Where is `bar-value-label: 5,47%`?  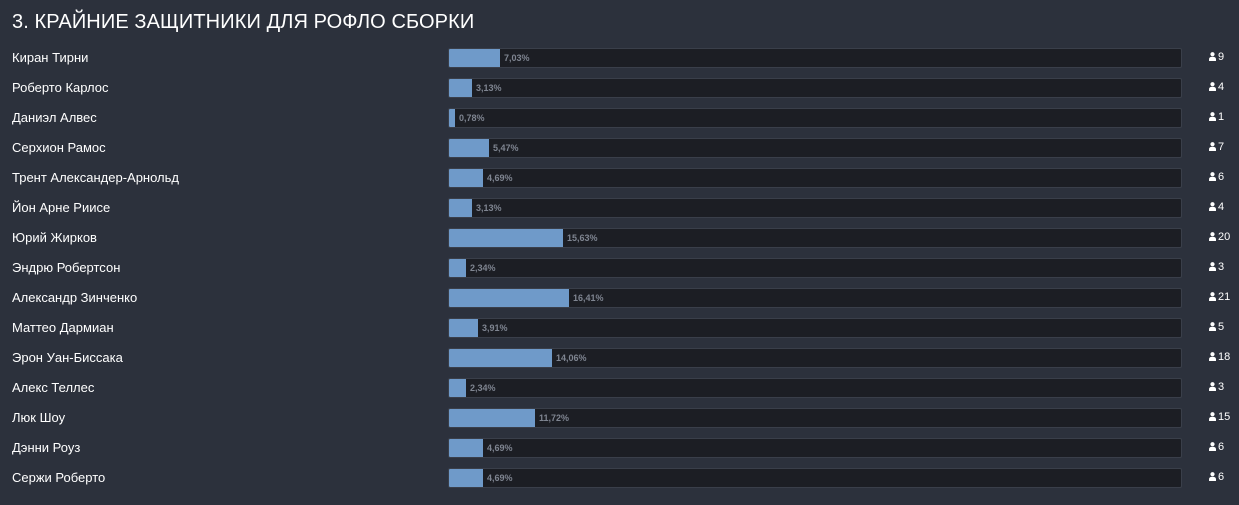 bar-value-label: 5,47% is located at coordinates (506, 148).